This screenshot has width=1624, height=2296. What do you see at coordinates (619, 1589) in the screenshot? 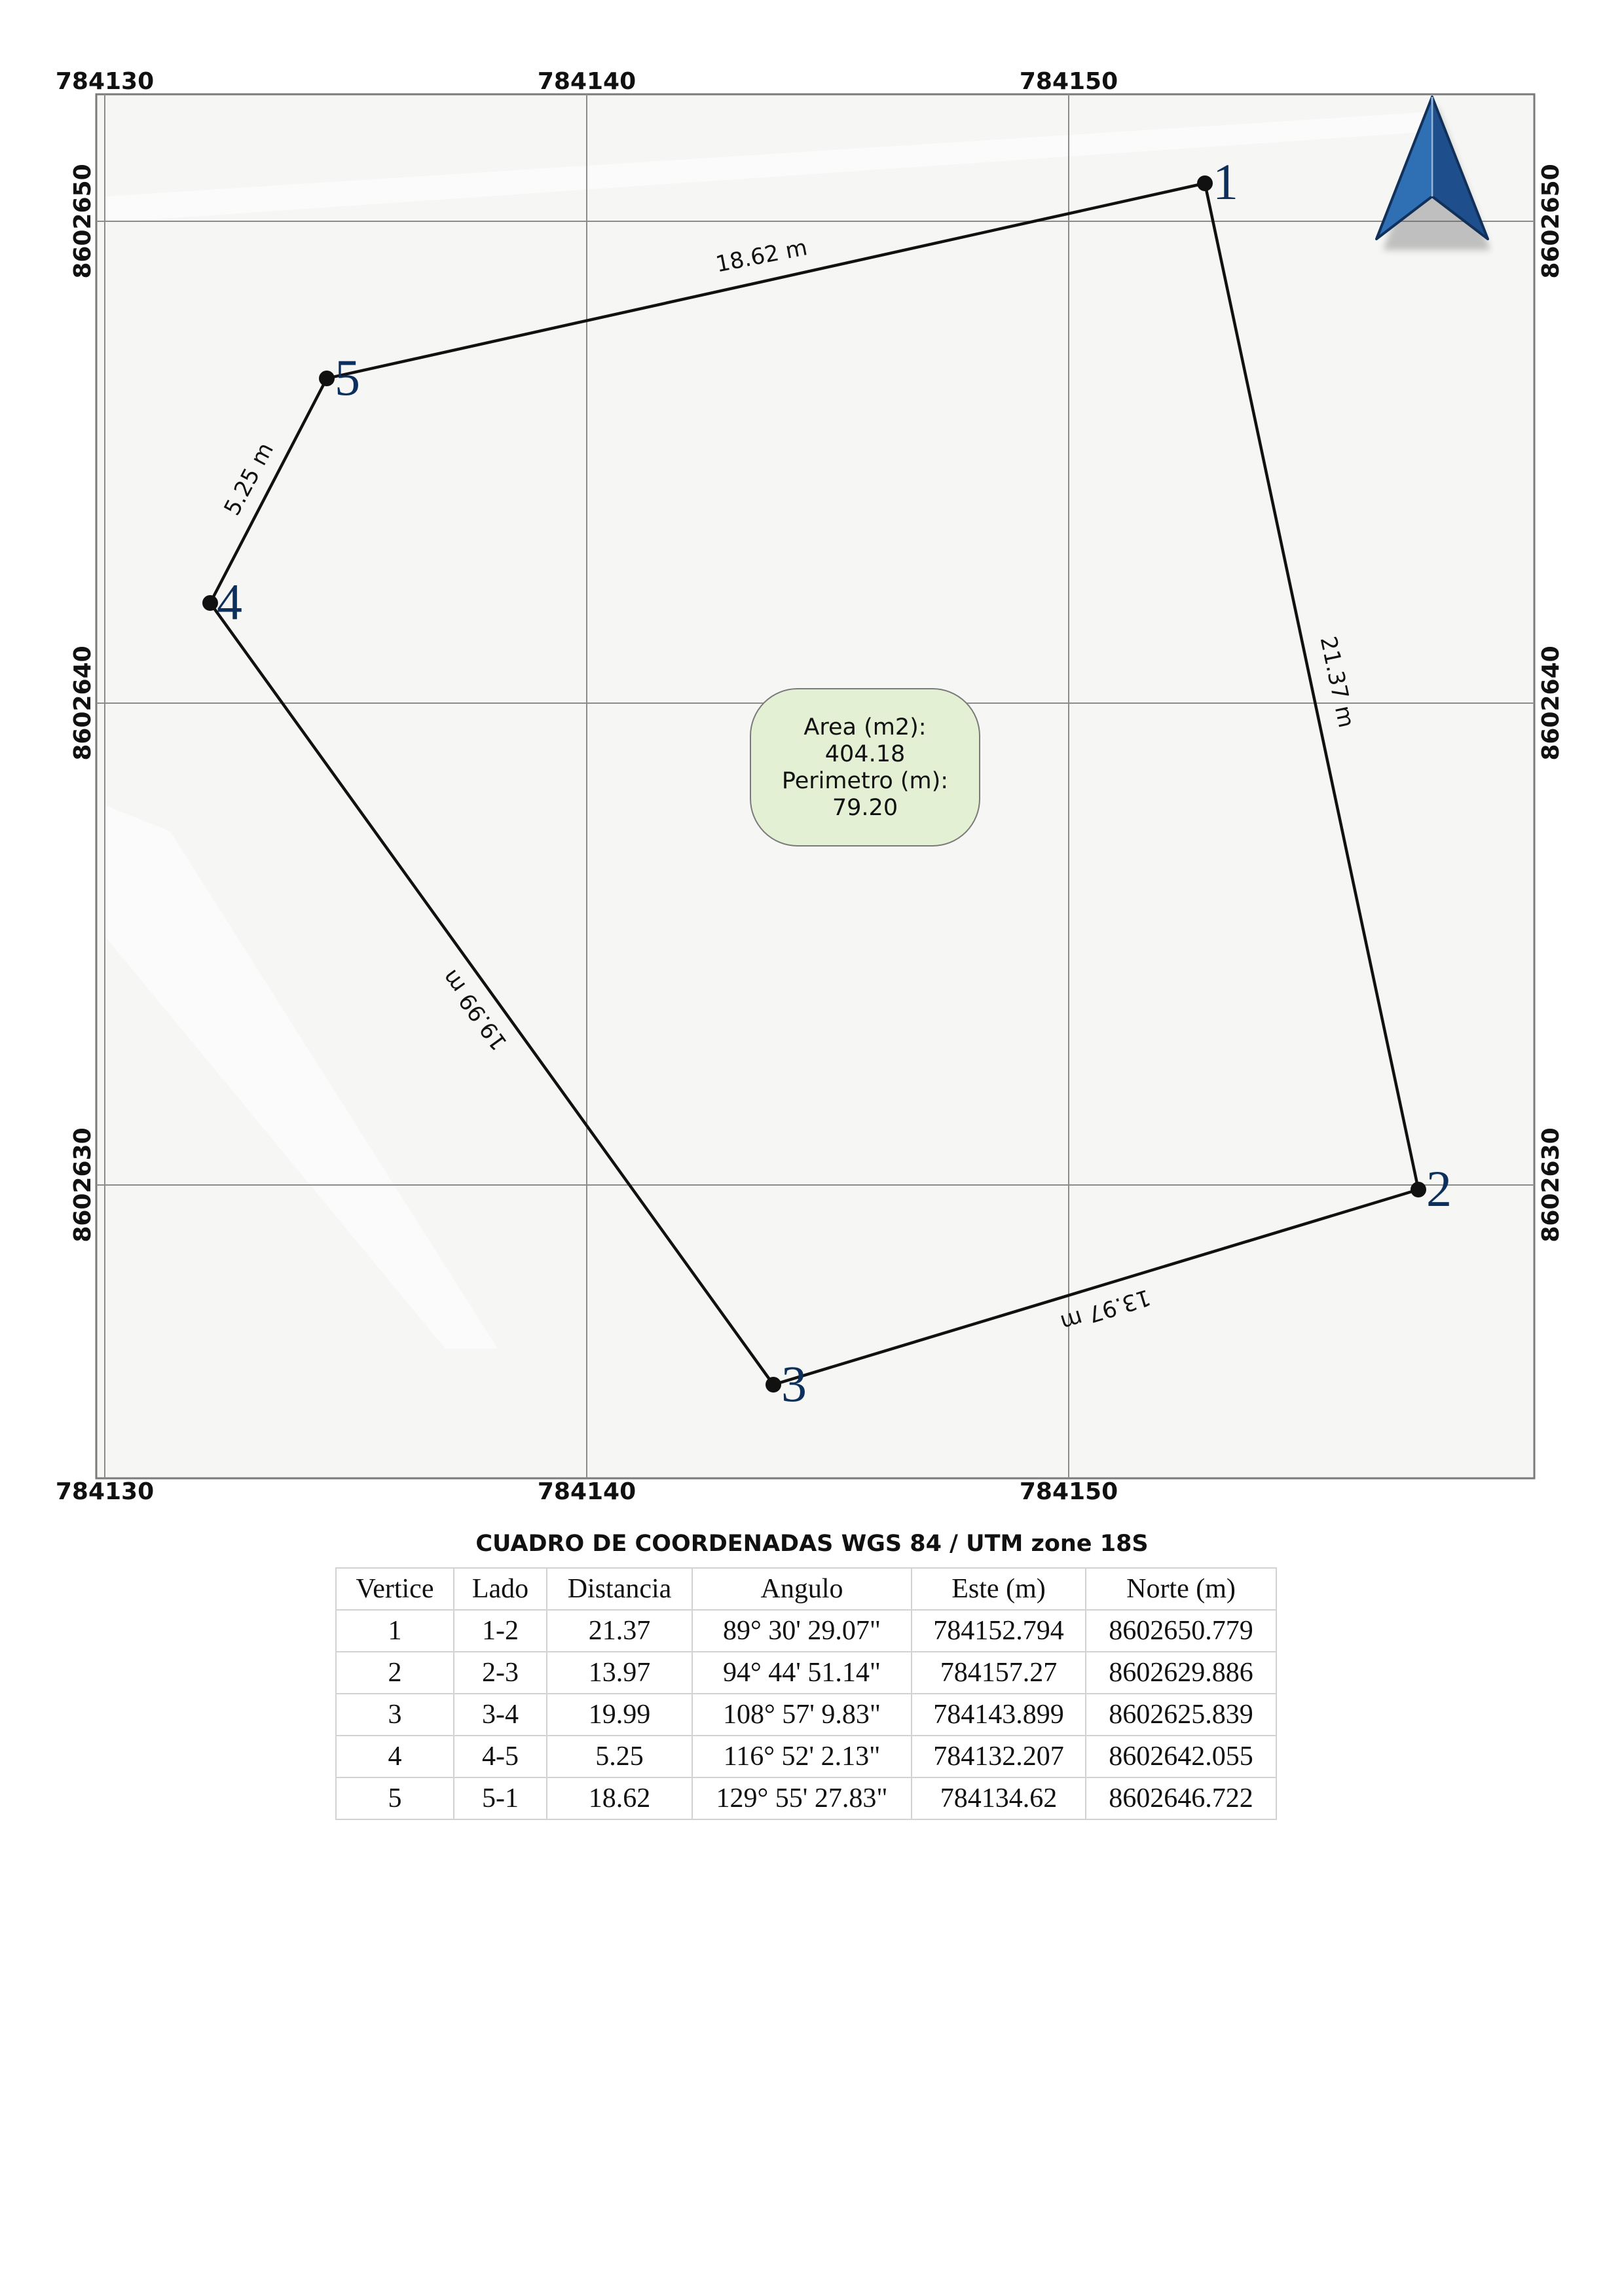
I see `header-distancia: Distancia` at bounding box center [619, 1589].